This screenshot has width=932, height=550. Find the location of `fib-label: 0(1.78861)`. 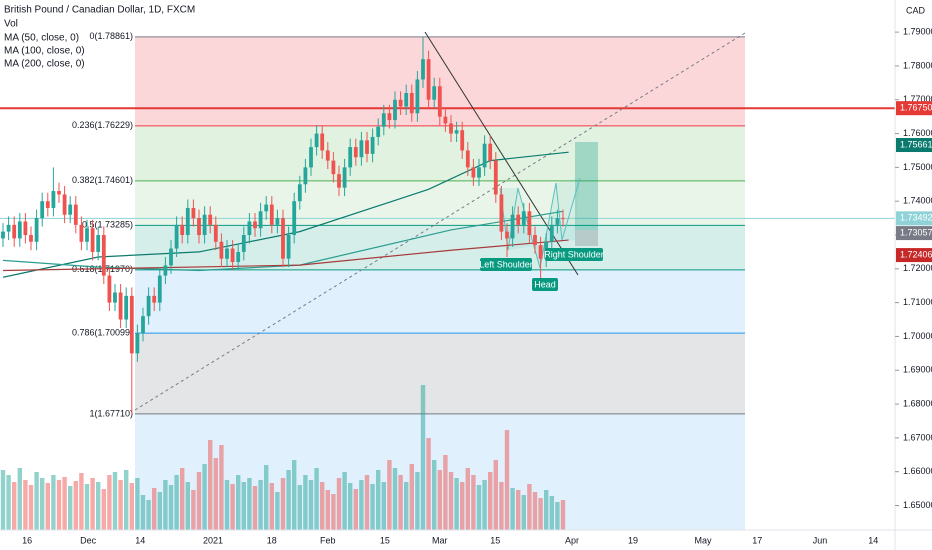

fib-label: 0(1.78861) is located at coordinates (111, 36).